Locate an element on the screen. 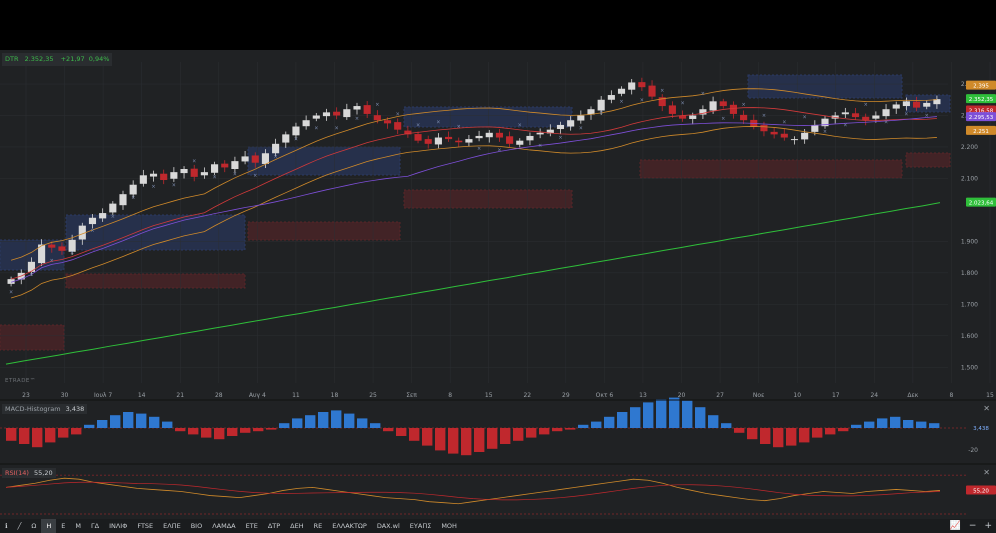 Image resolution: width=996 pixels, height=533 pixels. chart-type-icon: 📈 is located at coordinates (955, 526).